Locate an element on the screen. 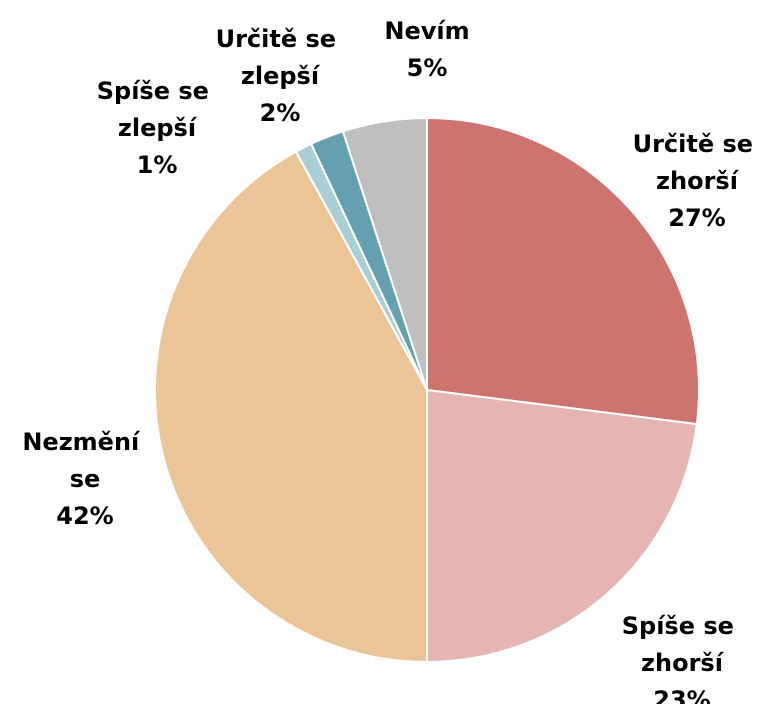 Image resolution: width=784 pixels, height=704 pixels. slice-value-label: 27% is located at coordinates (696, 218).